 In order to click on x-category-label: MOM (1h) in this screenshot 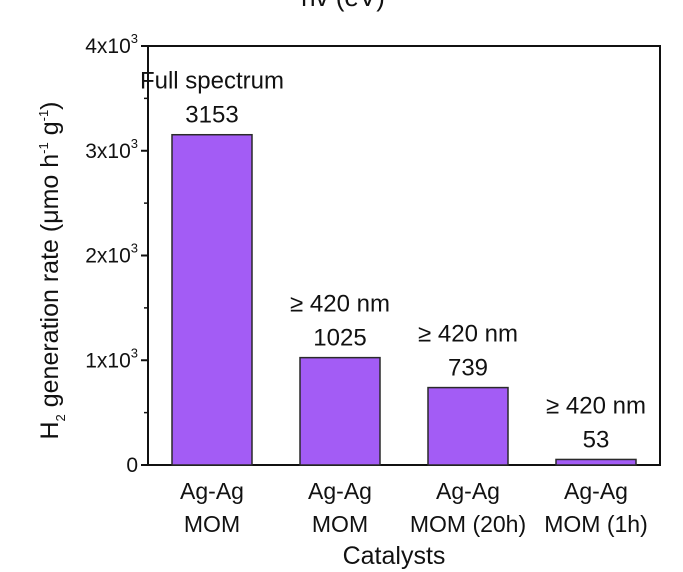, I will do `click(596, 524)`.